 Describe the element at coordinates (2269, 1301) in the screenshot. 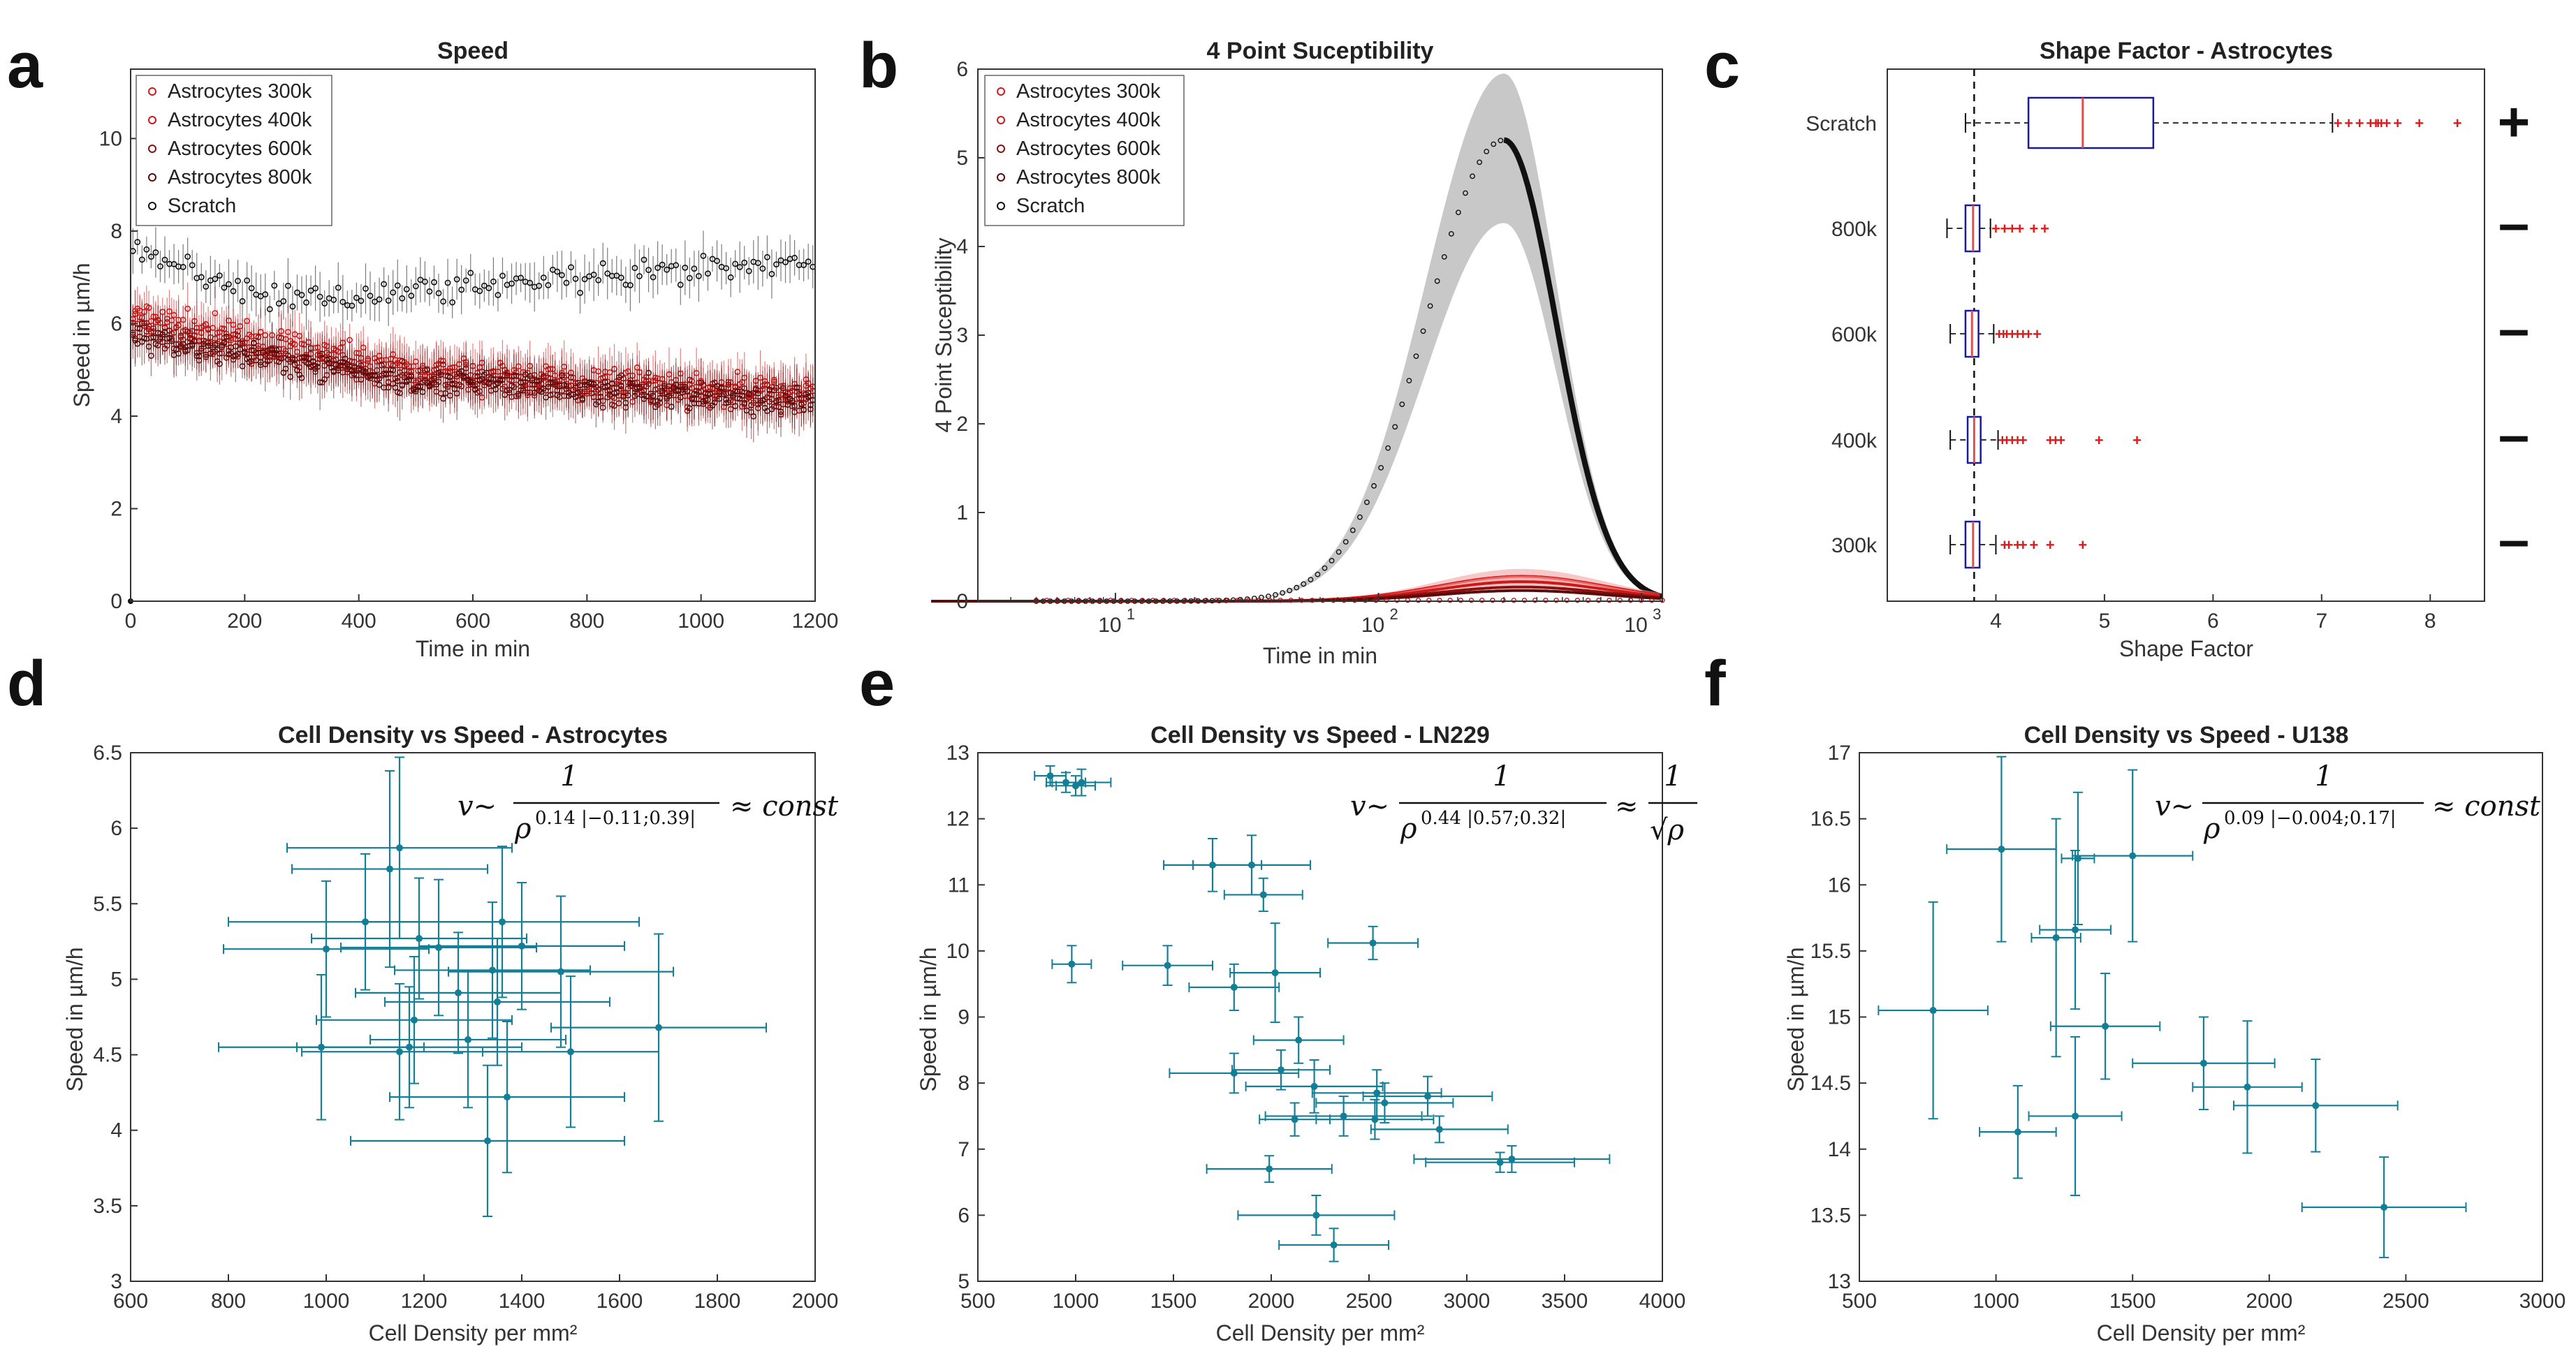

I see `x-tick-label: 2000` at that location.